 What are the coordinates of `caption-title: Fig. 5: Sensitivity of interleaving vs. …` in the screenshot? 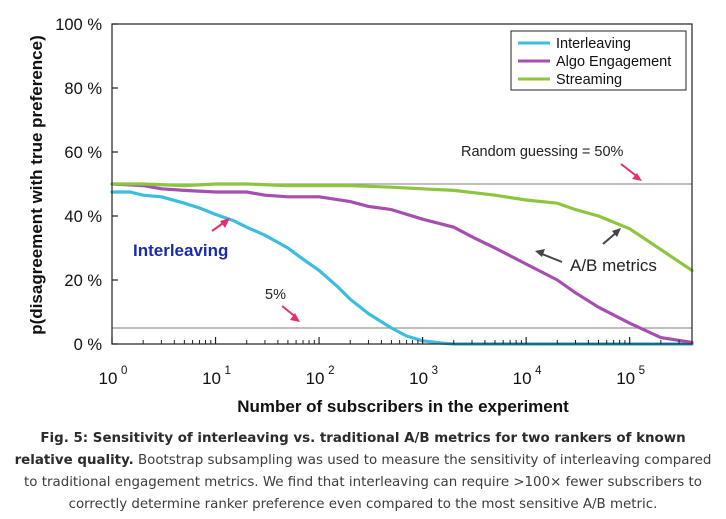 It's located at (350, 449).